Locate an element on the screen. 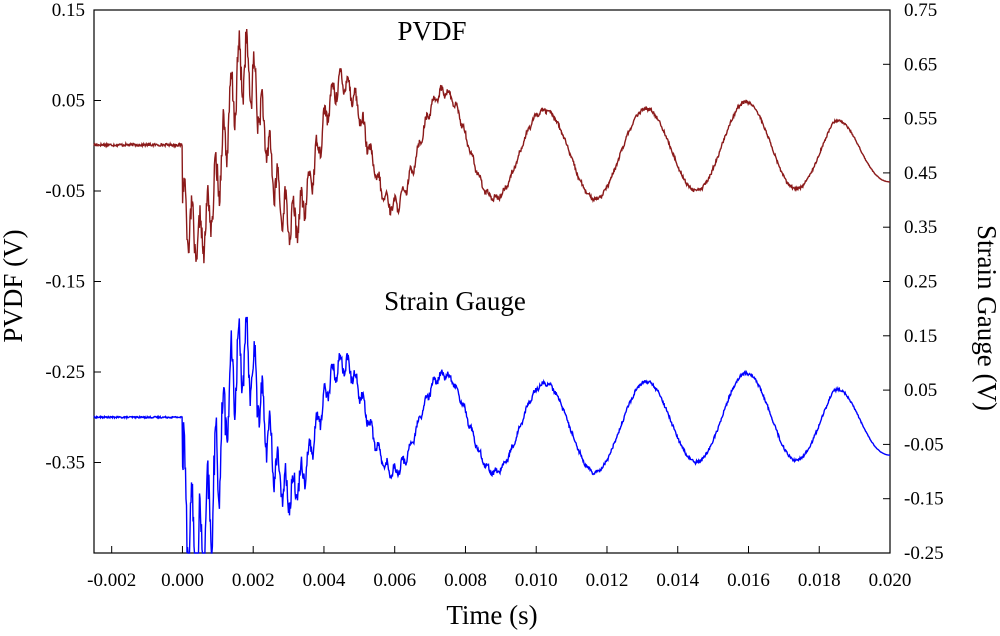  x-tick-label: 0.020 is located at coordinates (890, 580).